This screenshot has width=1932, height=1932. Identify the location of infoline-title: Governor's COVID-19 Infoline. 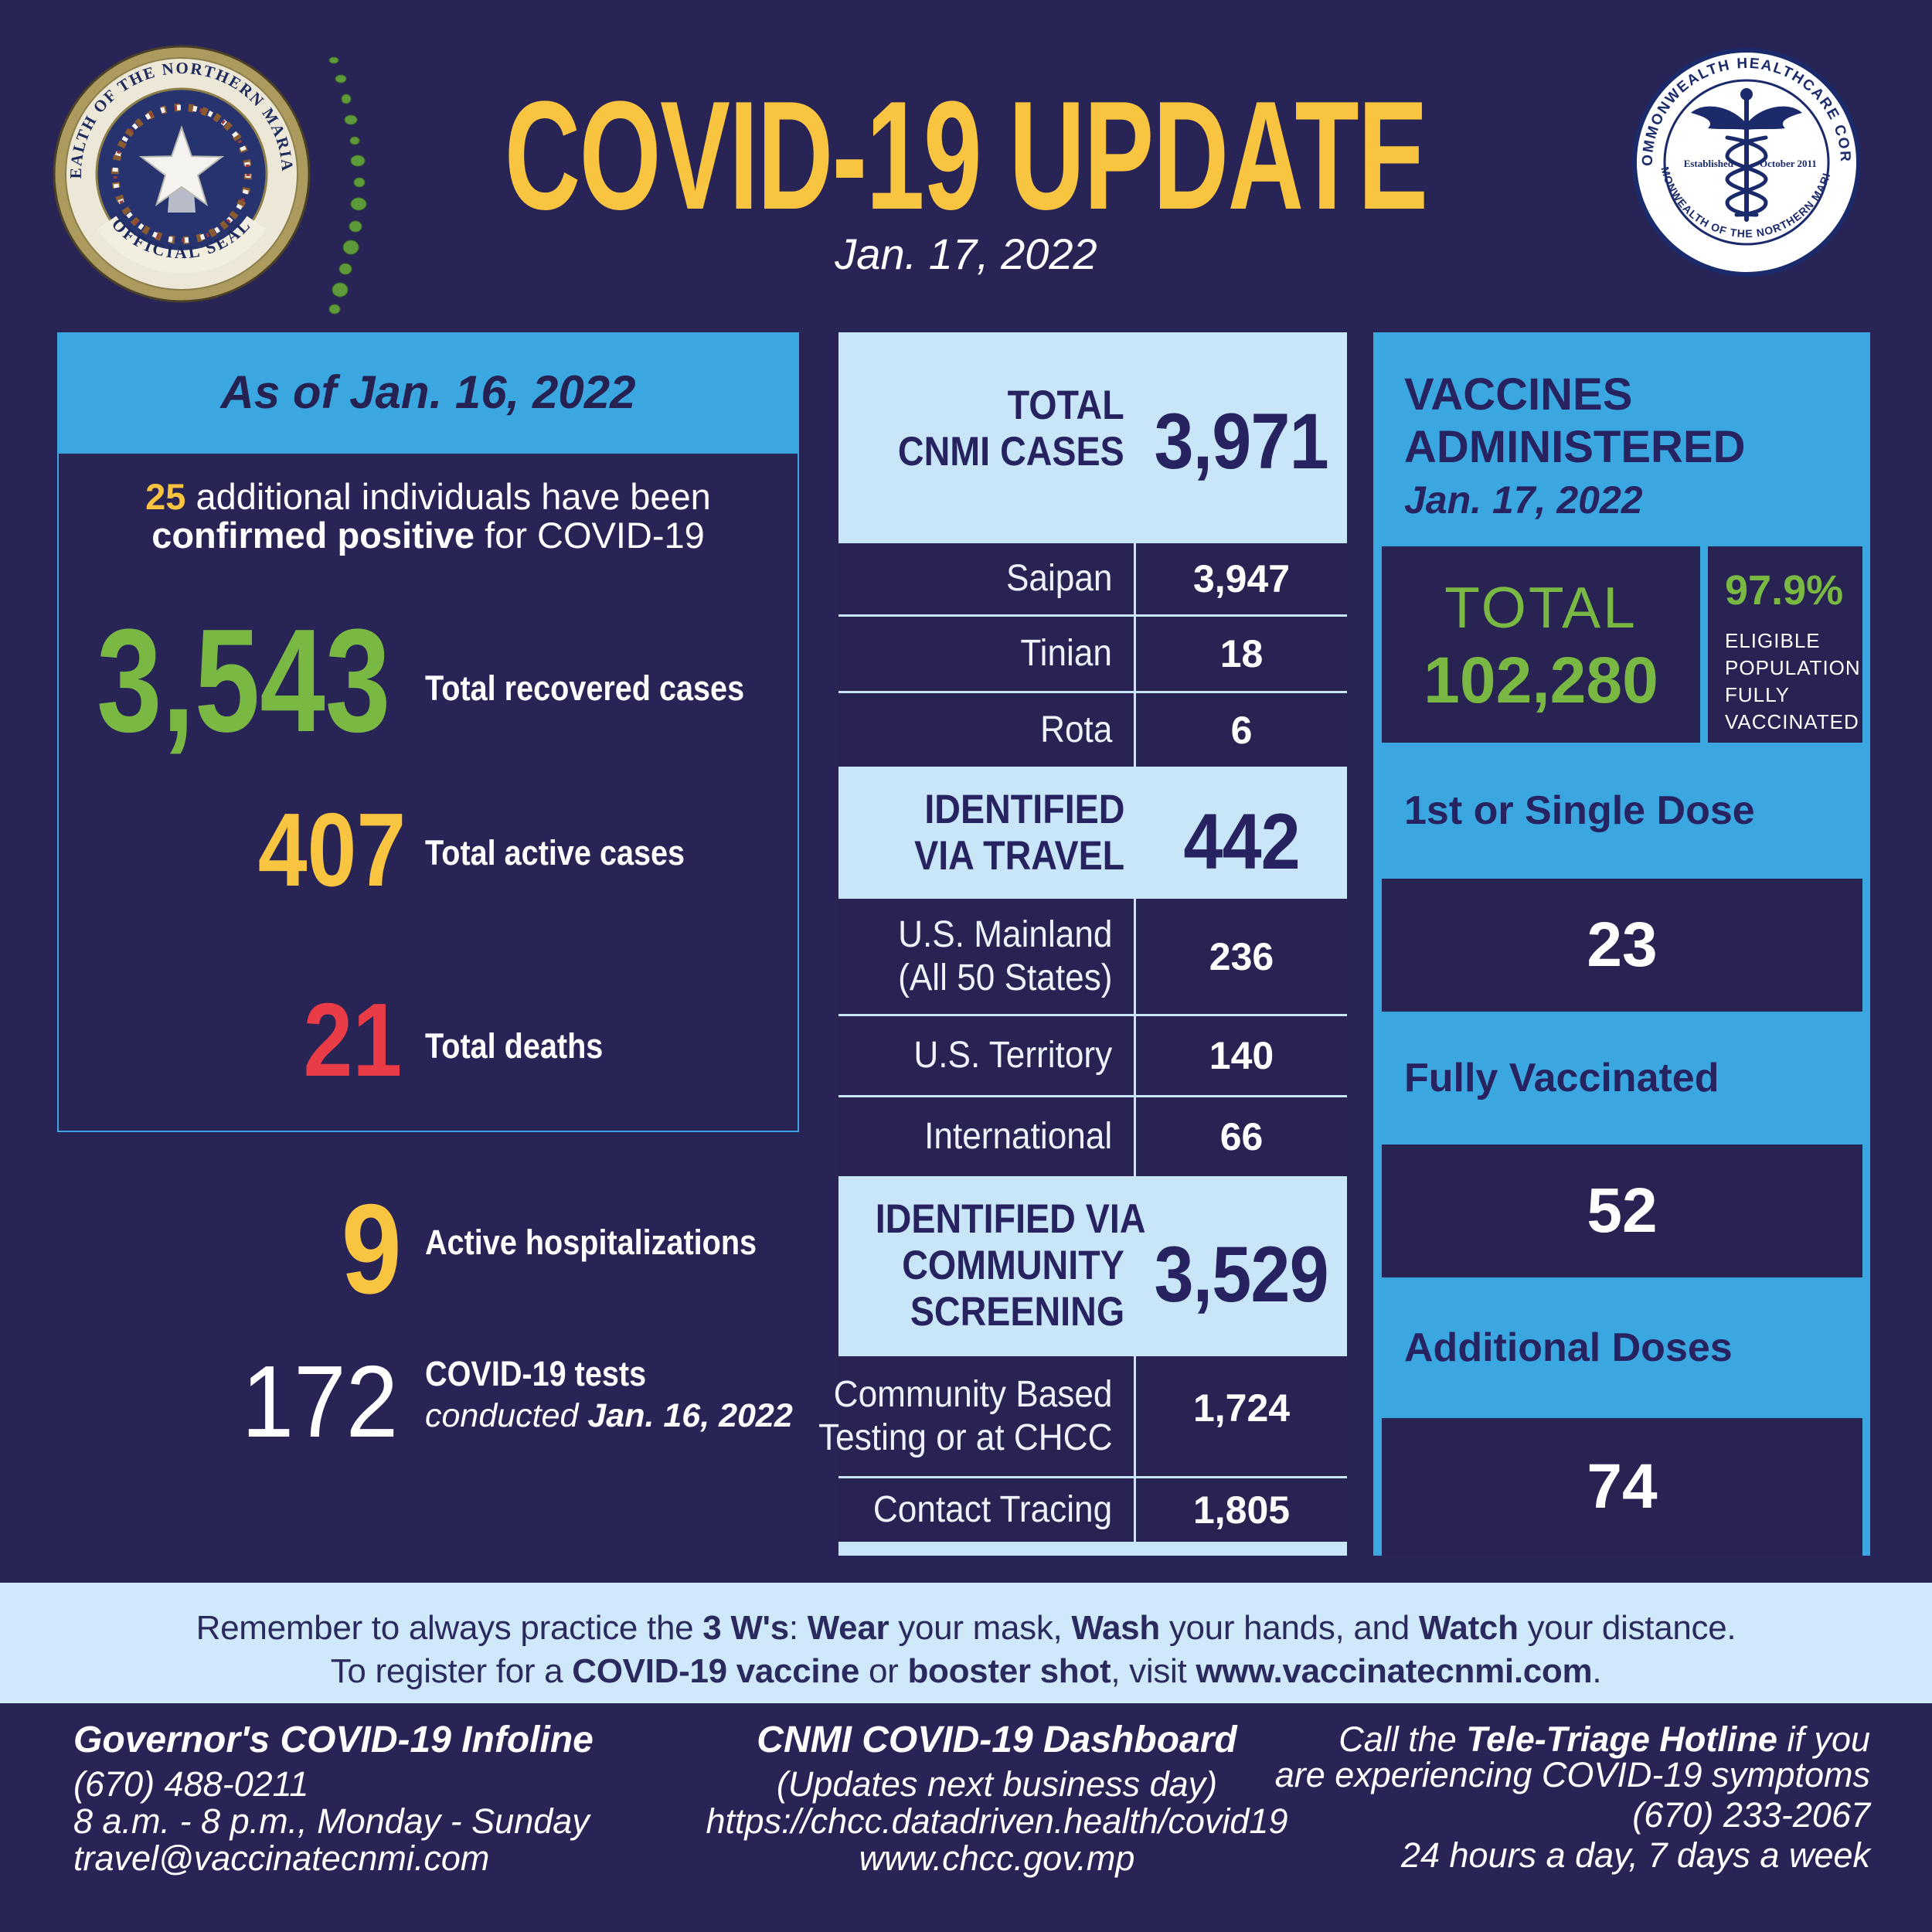
(333, 1740).